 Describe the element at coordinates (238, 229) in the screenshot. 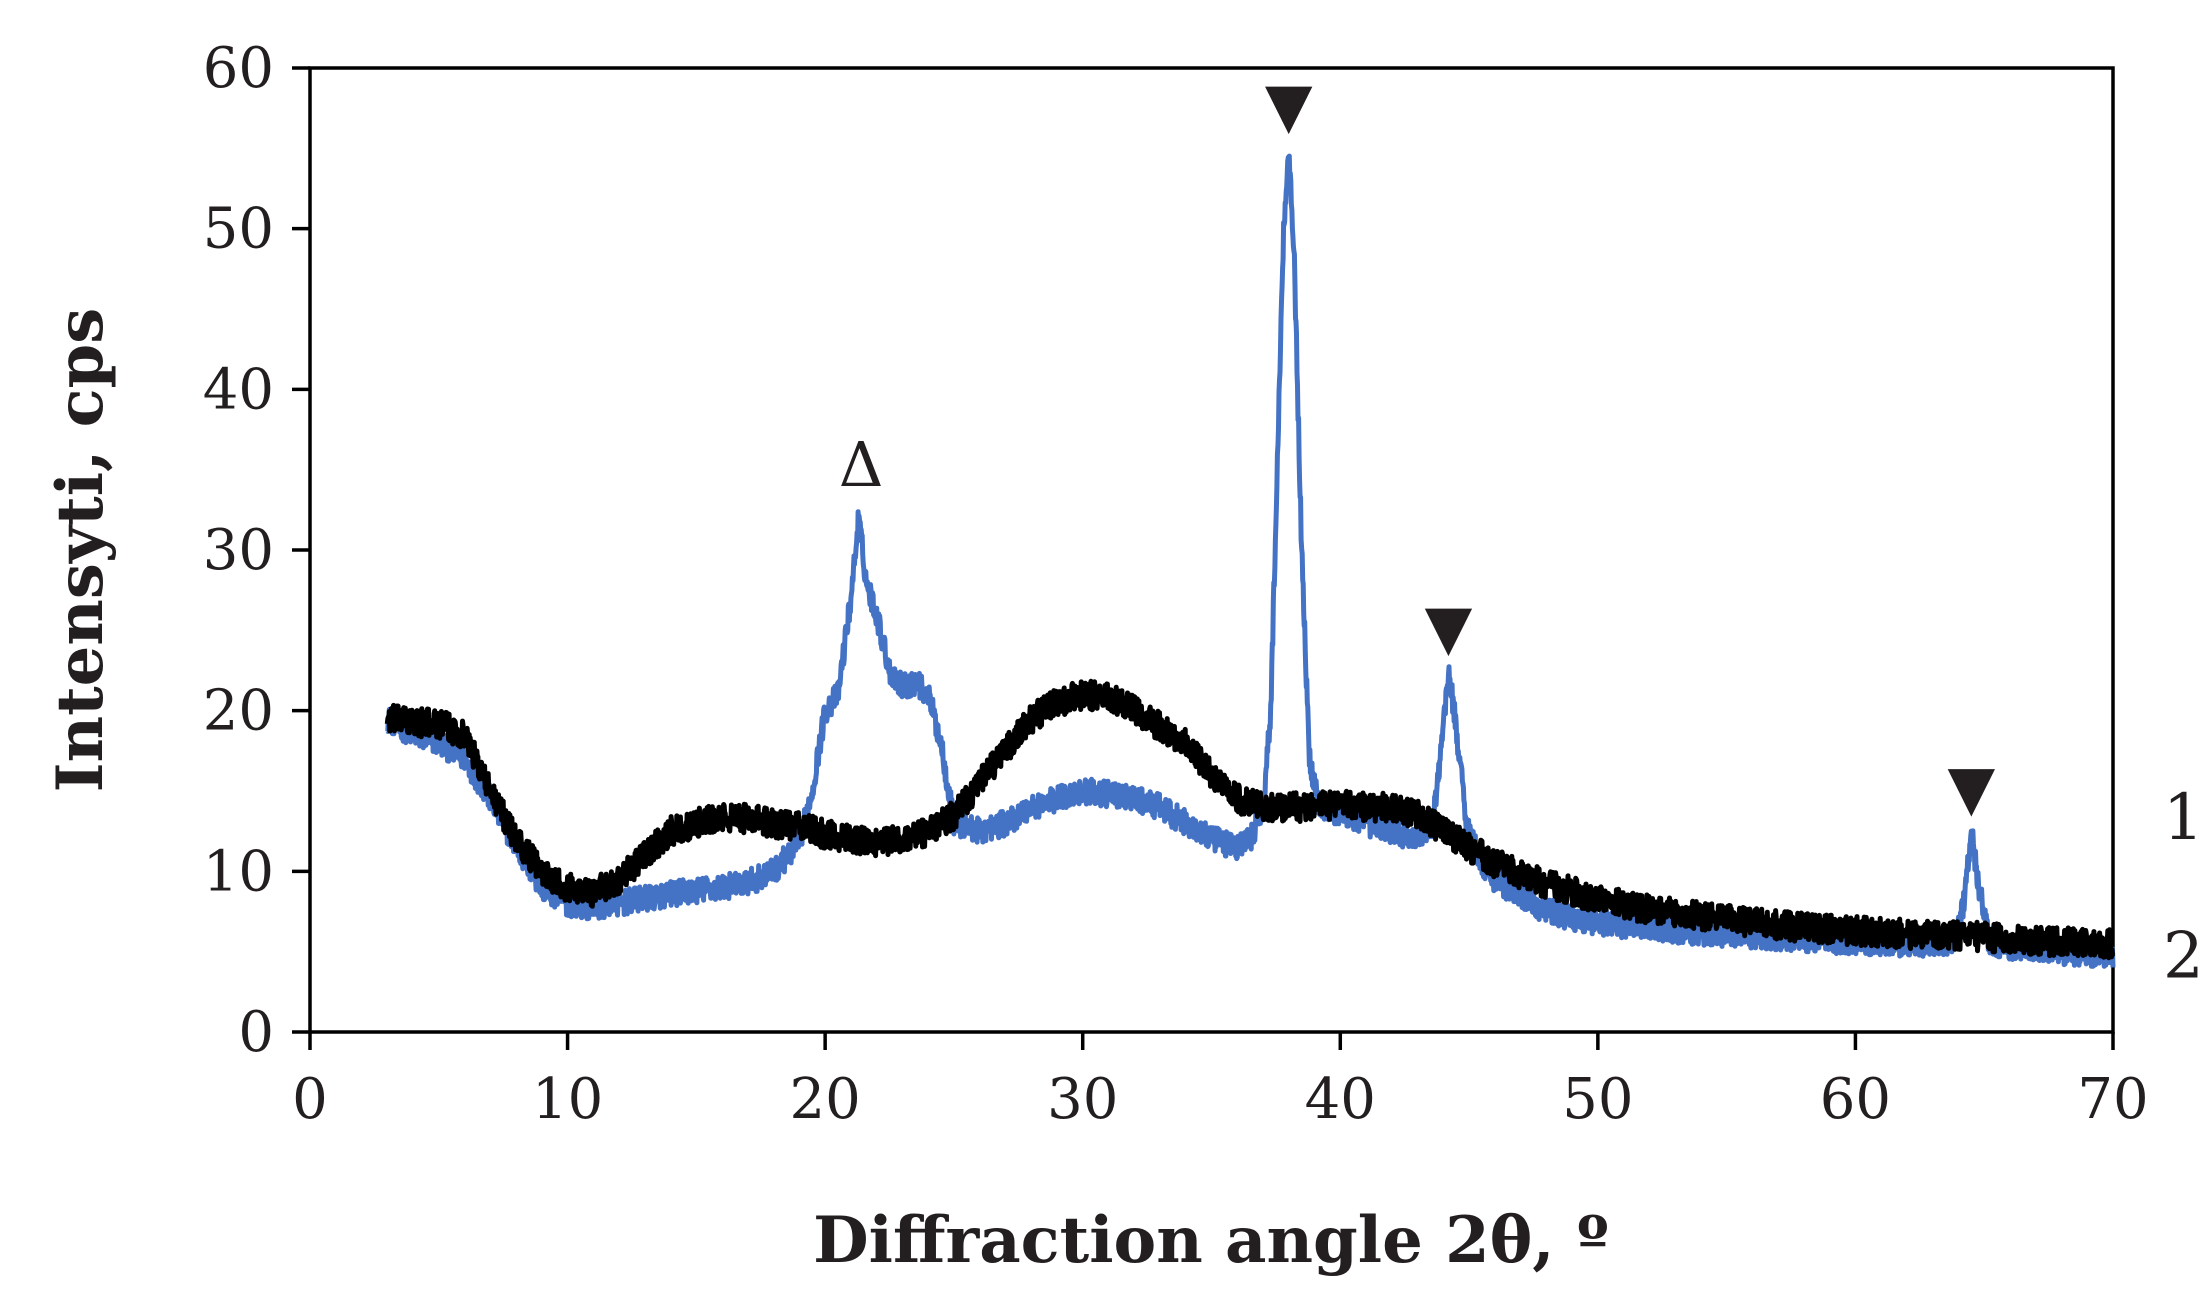

I see `y-tick-label: 50` at that location.